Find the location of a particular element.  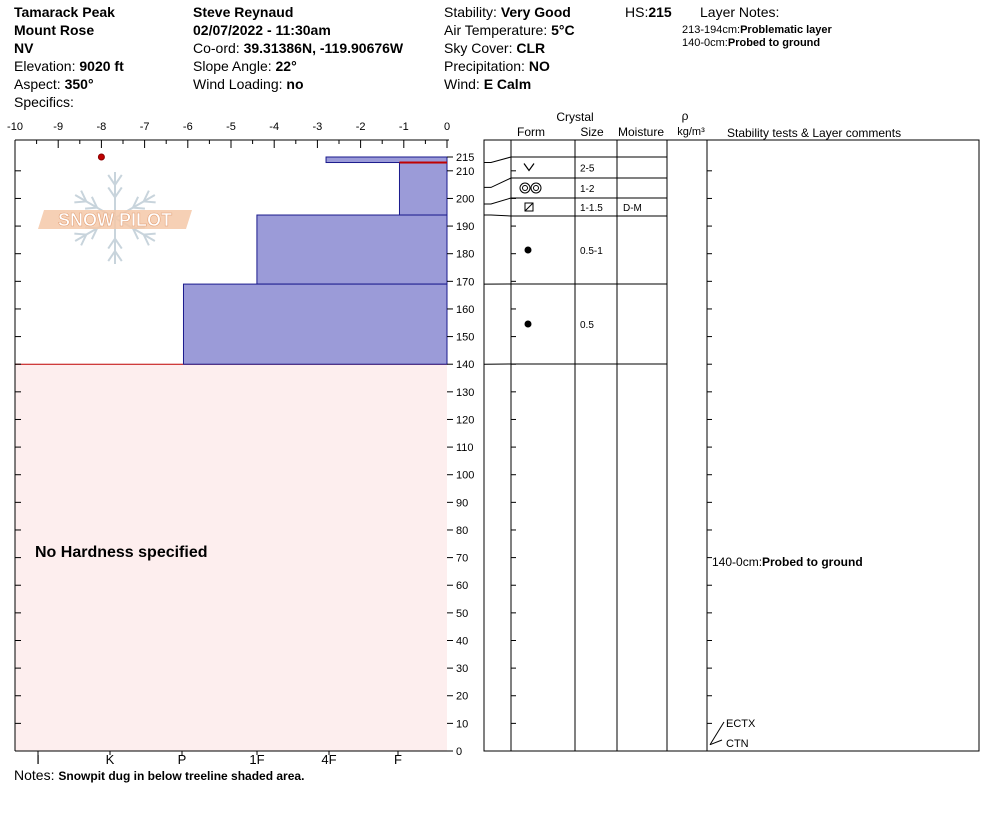

hardness-tick-label: K is located at coordinates (110, 759).